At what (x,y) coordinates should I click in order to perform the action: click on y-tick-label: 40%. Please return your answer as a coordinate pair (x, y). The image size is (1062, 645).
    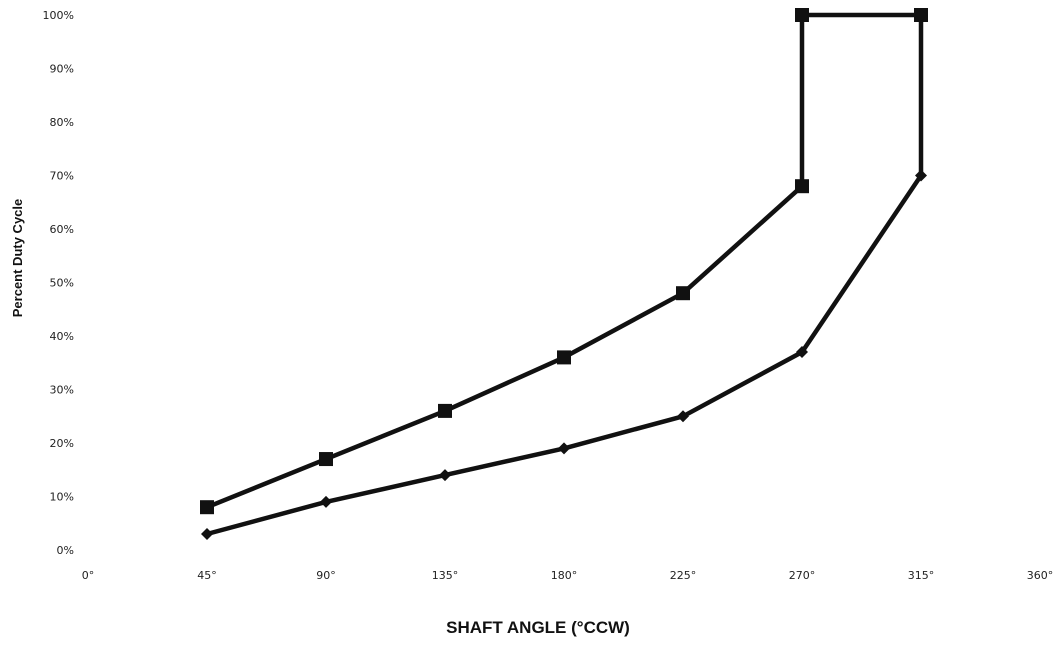
    Looking at the image, I should click on (62, 336).